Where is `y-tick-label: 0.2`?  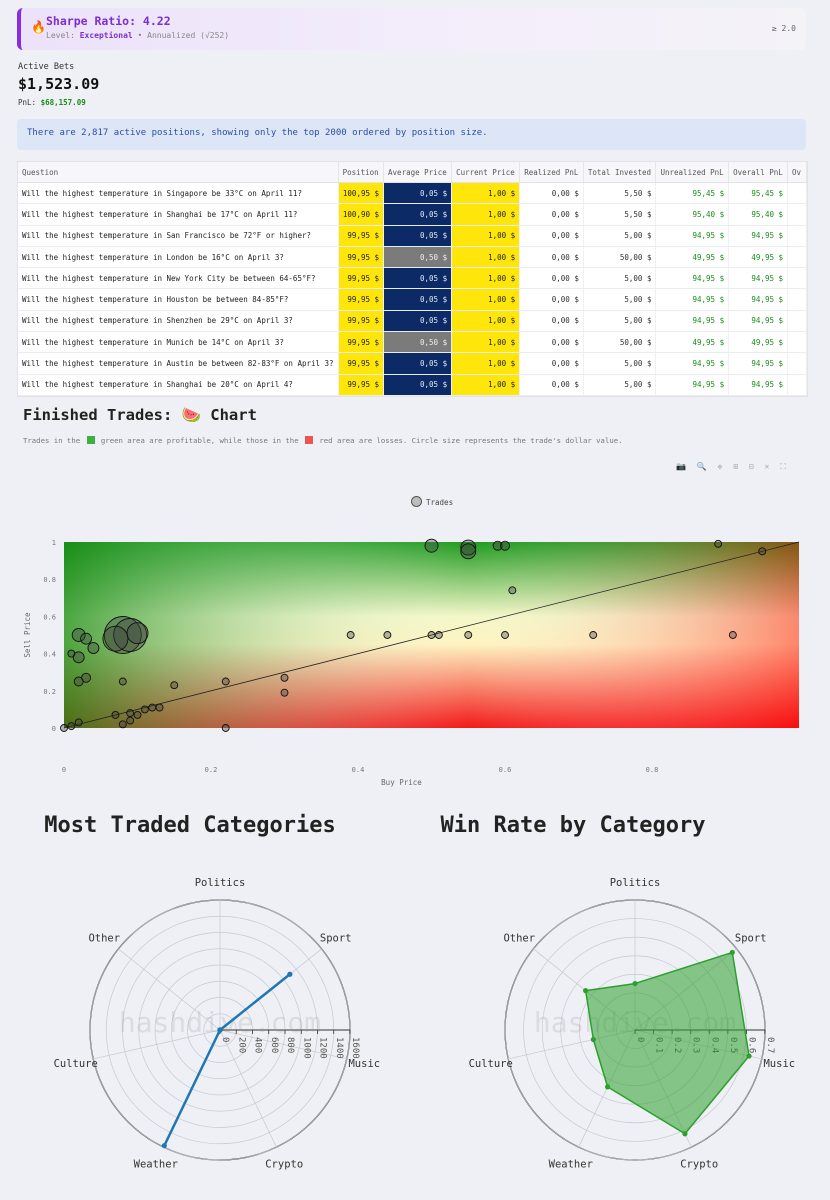
y-tick-label: 0.2 is located at coordinates (49, 692).